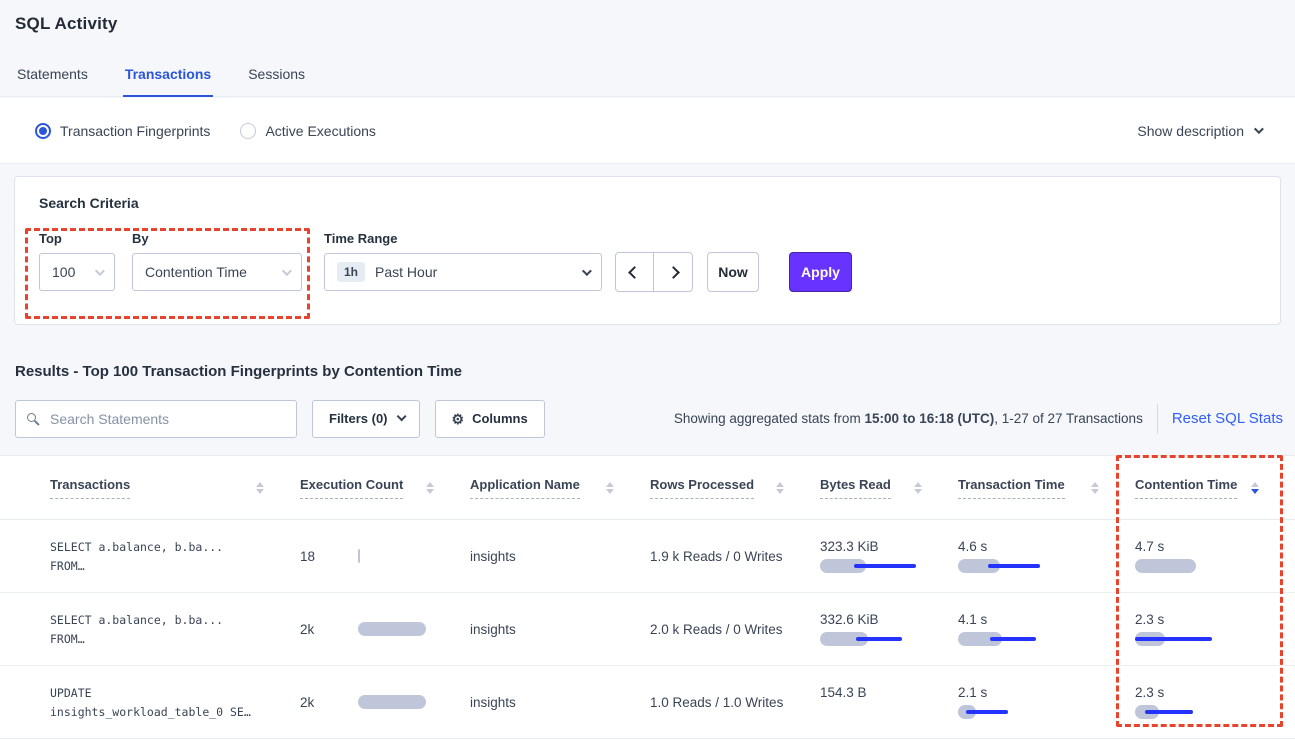  I want to click on column-label: Contention Time, so click(1186, 488).